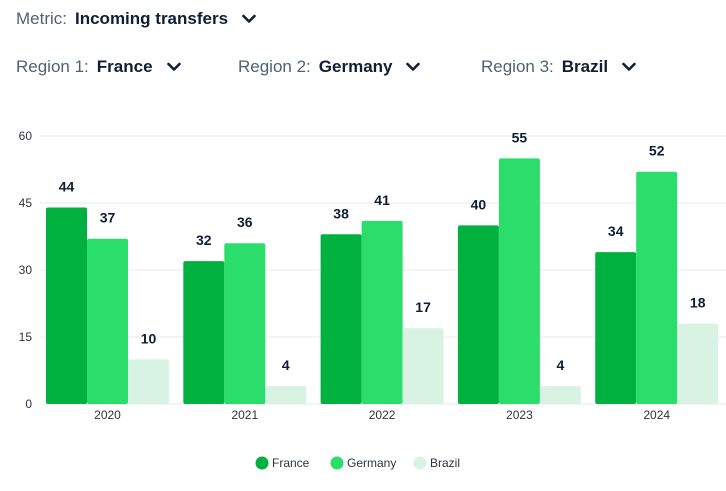 The height and width of the screenshot is (491, 726). I want to click on bar-brazil-2020, so click(148, 381).